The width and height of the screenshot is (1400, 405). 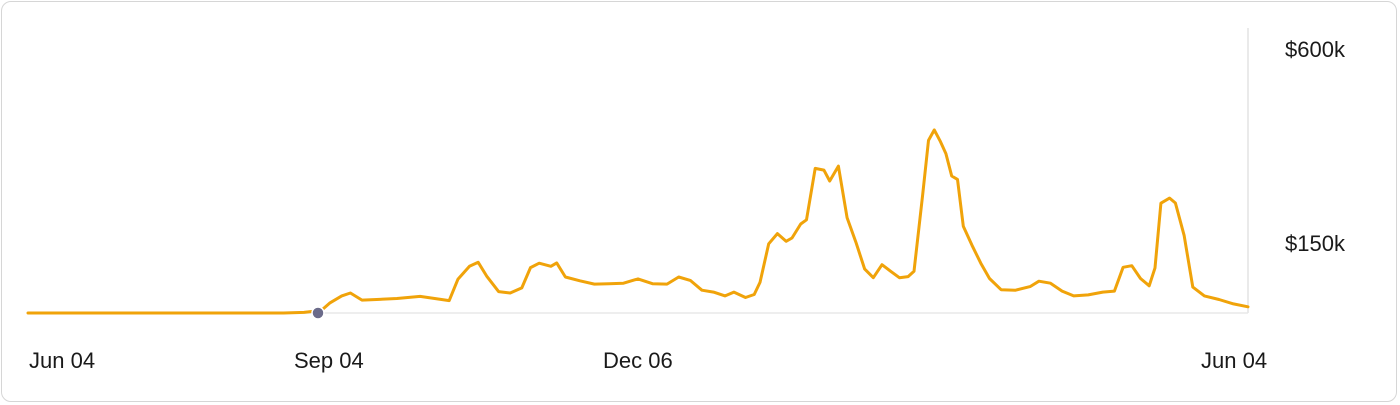 What do you see at coordinates (62, 360) in the screenshot?
I see `x-tick-label-jun-start: Jun 04` at bounding box center [62, 360].